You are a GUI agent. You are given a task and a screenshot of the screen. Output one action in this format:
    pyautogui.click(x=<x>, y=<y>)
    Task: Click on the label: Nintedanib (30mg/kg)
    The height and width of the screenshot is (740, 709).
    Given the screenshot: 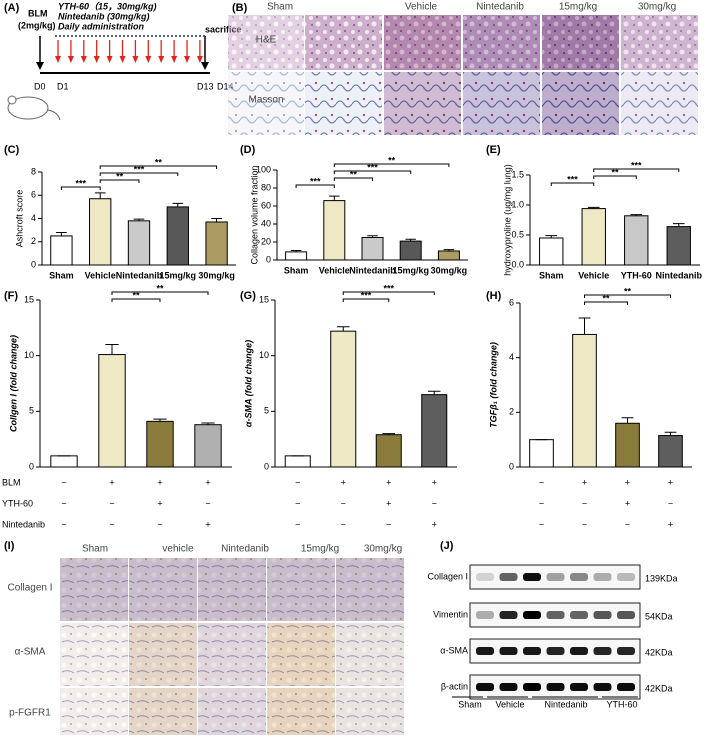 What is the action you would take?
    pyautogui.click(x=104, y=16)
    